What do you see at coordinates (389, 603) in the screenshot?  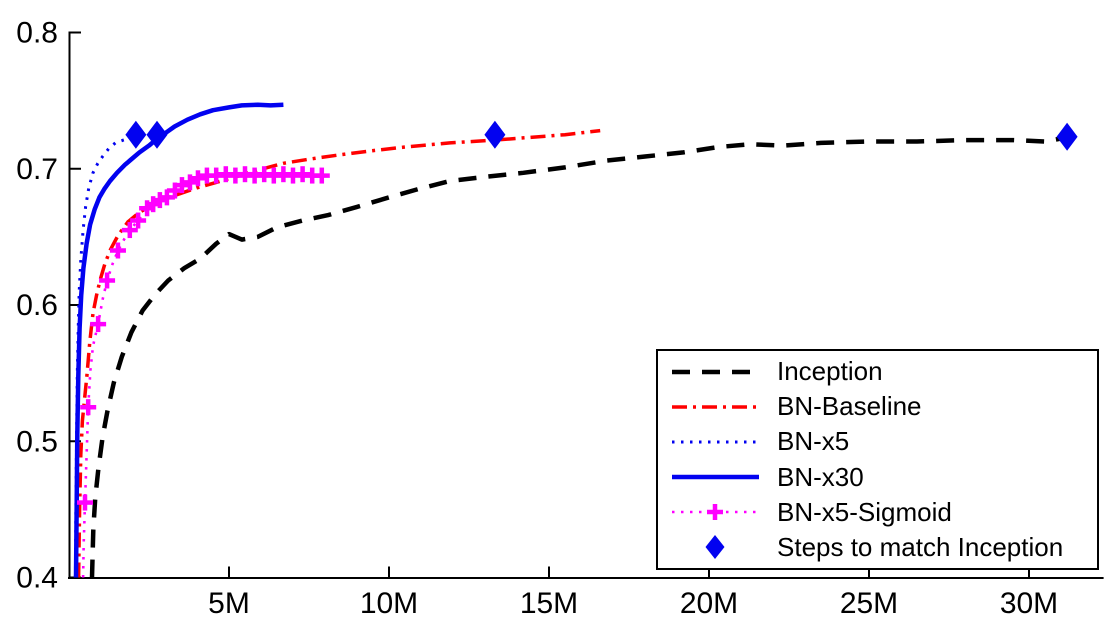 I see `x-tick-label: 10M` at bounding box center [389, 603].